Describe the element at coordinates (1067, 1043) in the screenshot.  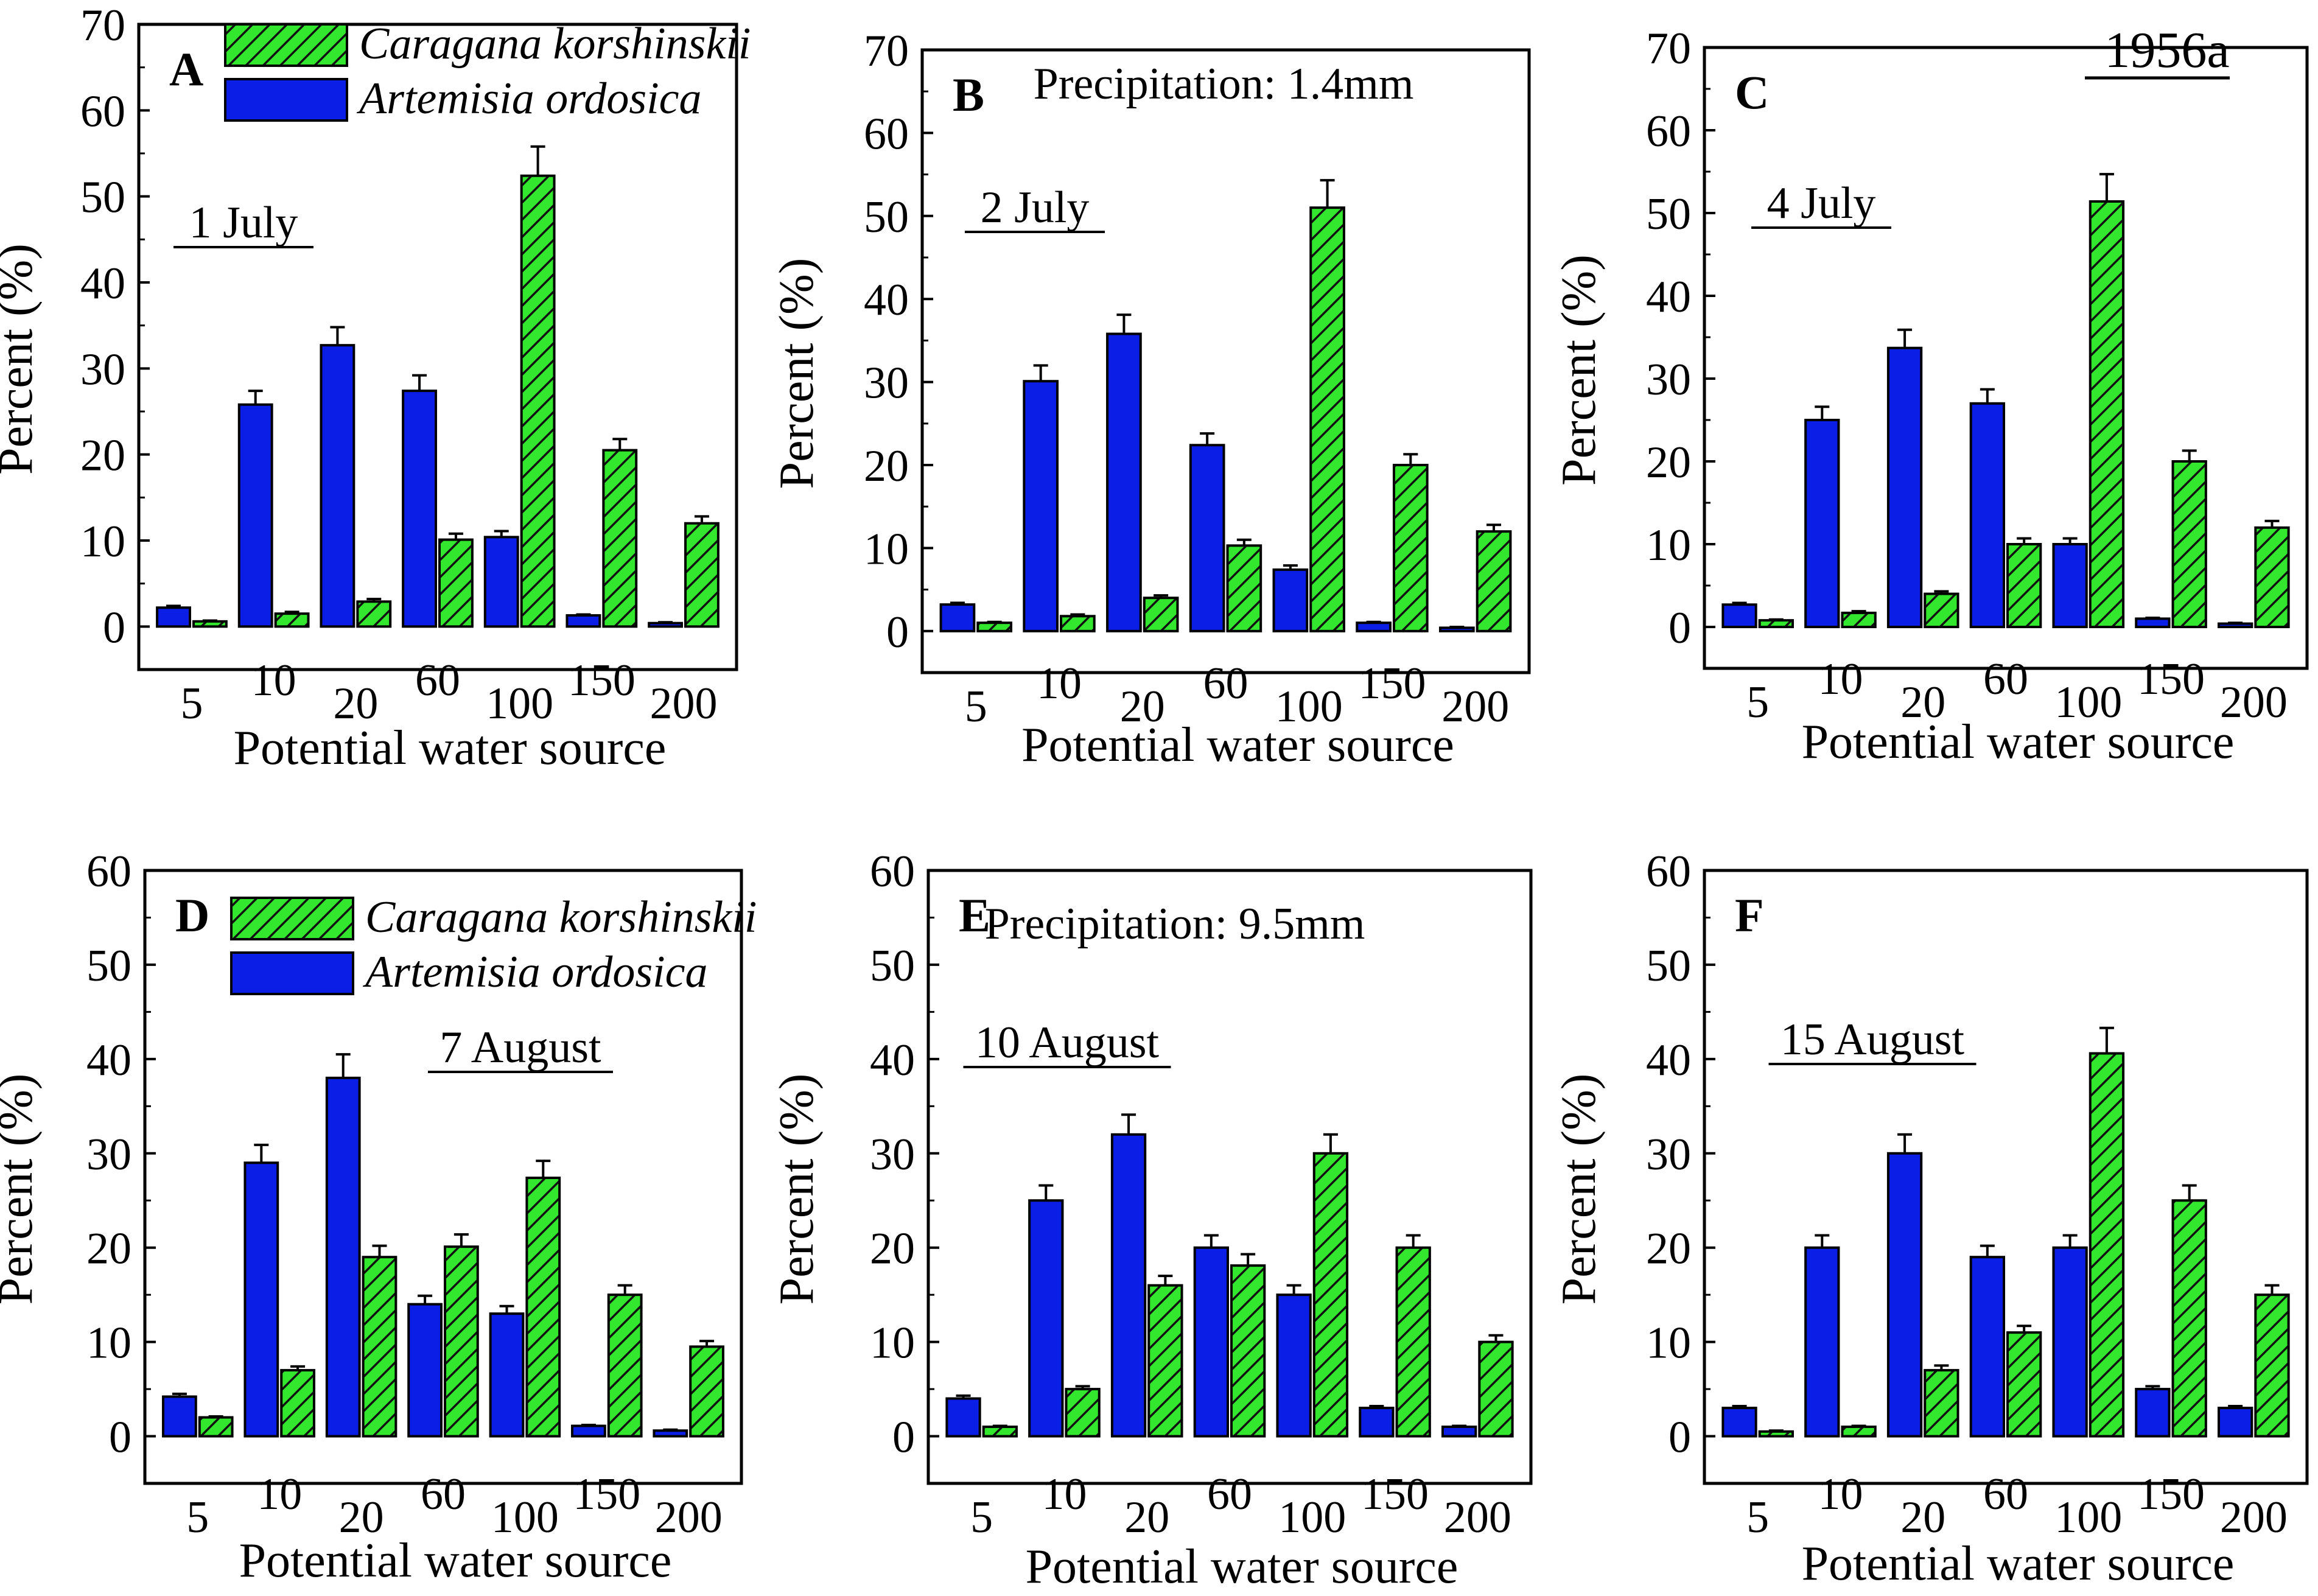
I see `date-label: 10 August` at that location.